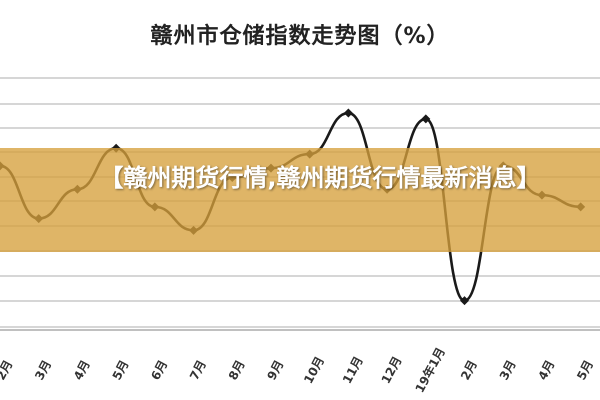 This screenshot has width=600, height=400. Describe the element at coordinates (43, 370) in the screenshot. I see `x-tick-label-1: 3月` at that location.